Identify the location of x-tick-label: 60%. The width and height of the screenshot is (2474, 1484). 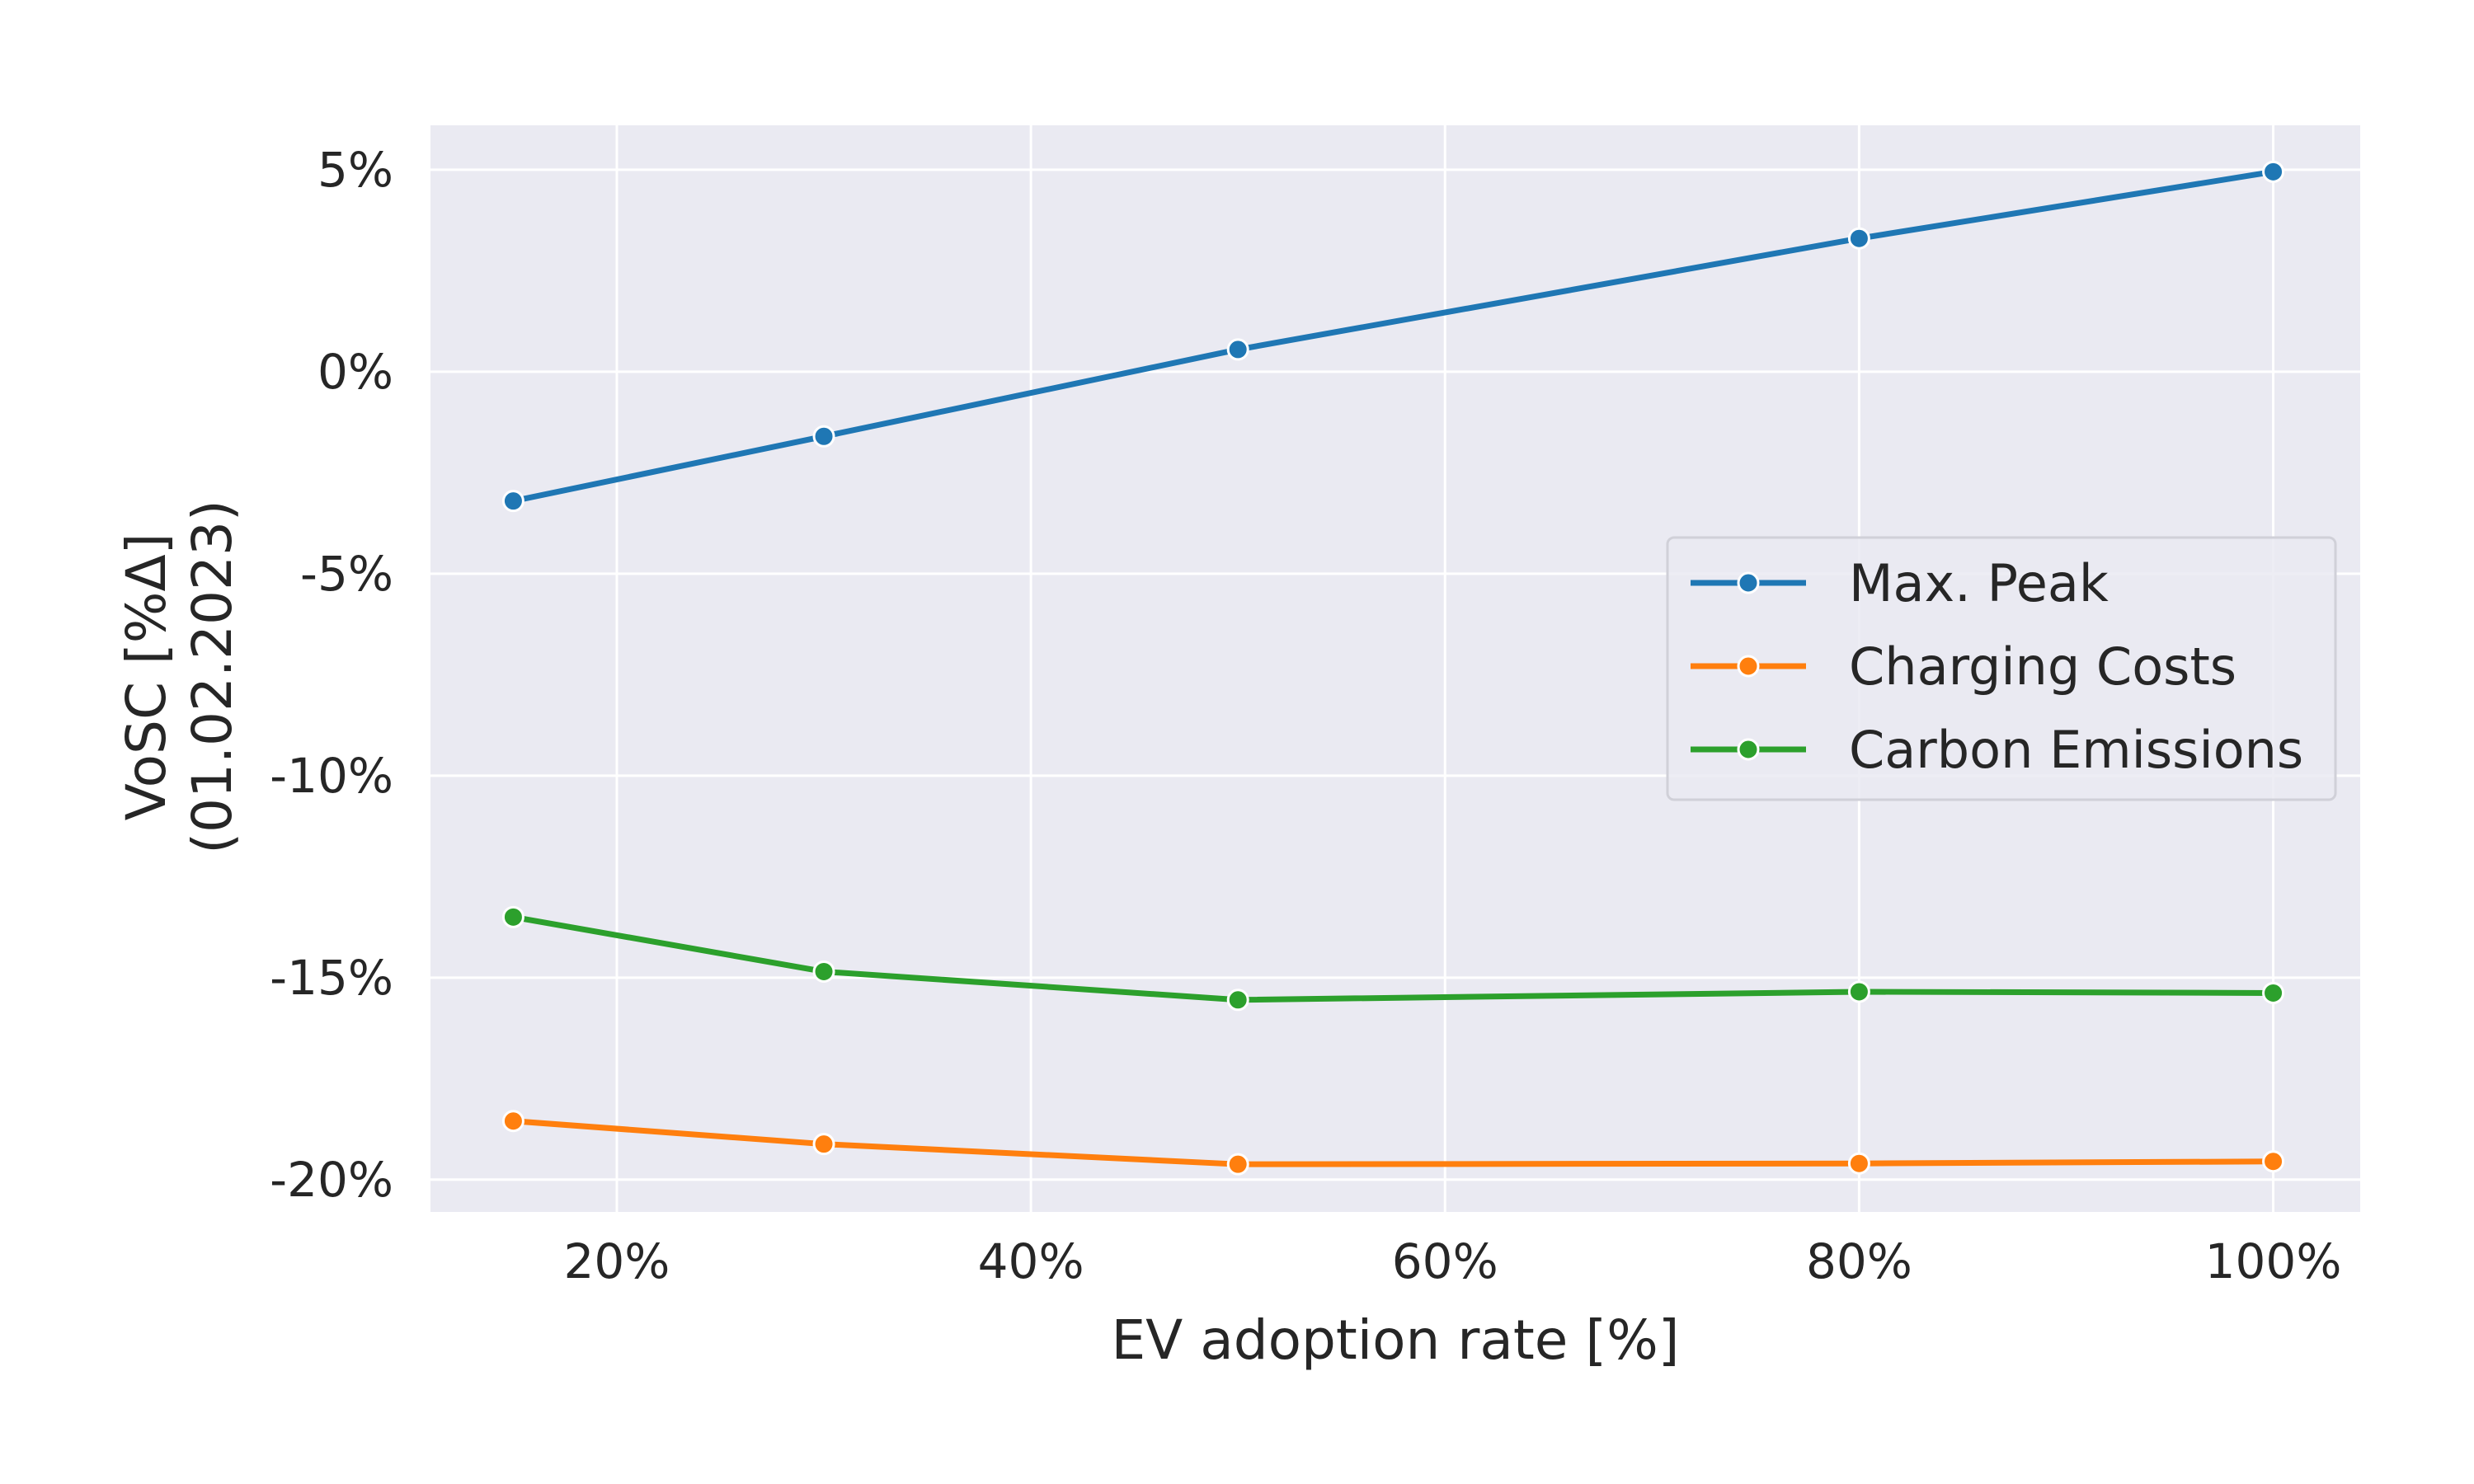
(1445, 1261).